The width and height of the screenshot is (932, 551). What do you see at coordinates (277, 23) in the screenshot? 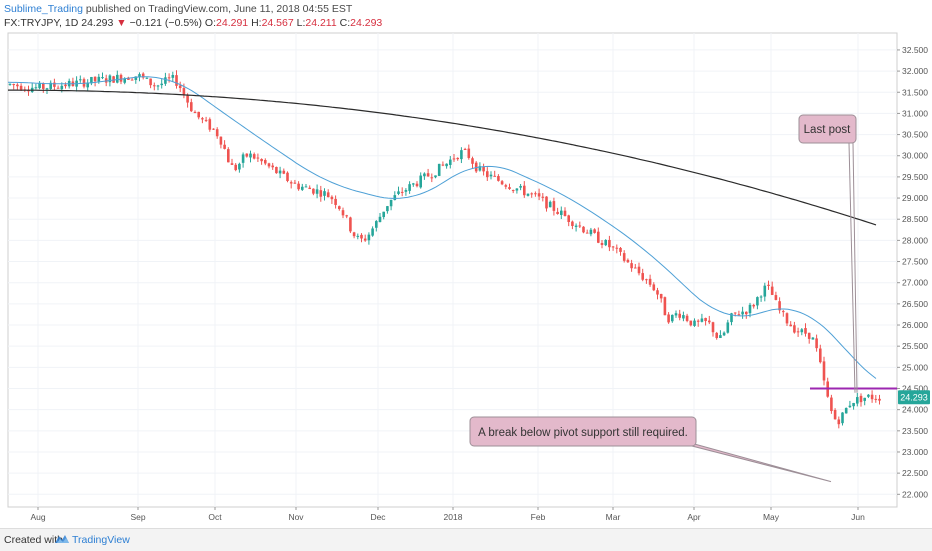
I see `high-value: 24.567` at bounding box center [277, 23].